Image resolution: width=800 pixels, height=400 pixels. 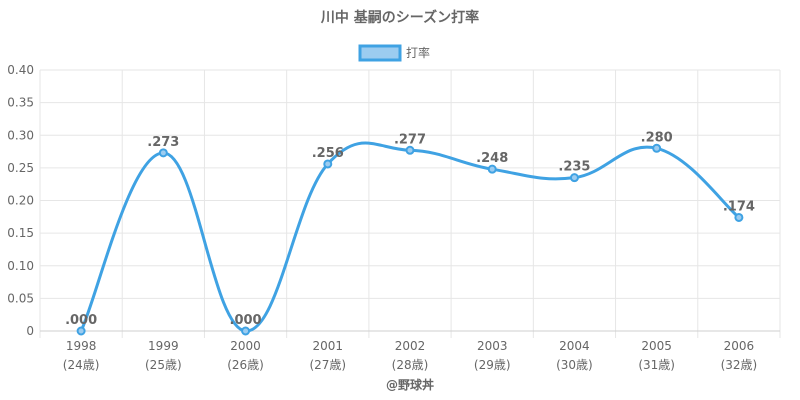 I want to click on y-tick-label: 0.25, so click(x=20, y=168).